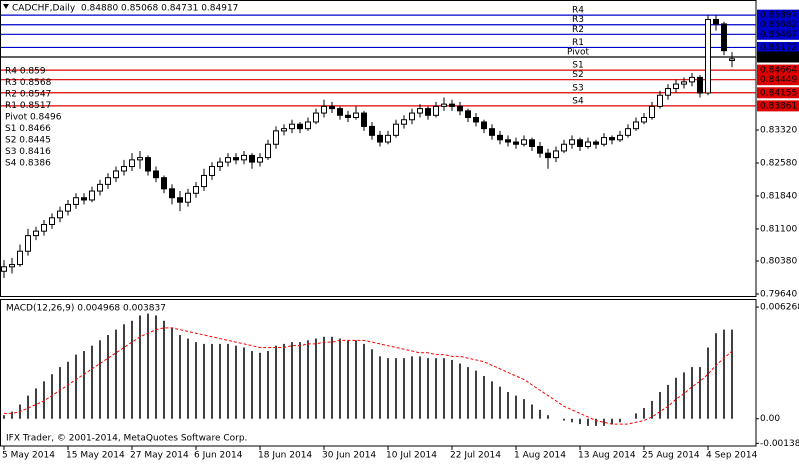 The height and width of the screenshot is (464, 799). I want to click on y-tick-label: 0.80380, so click(778, 262).